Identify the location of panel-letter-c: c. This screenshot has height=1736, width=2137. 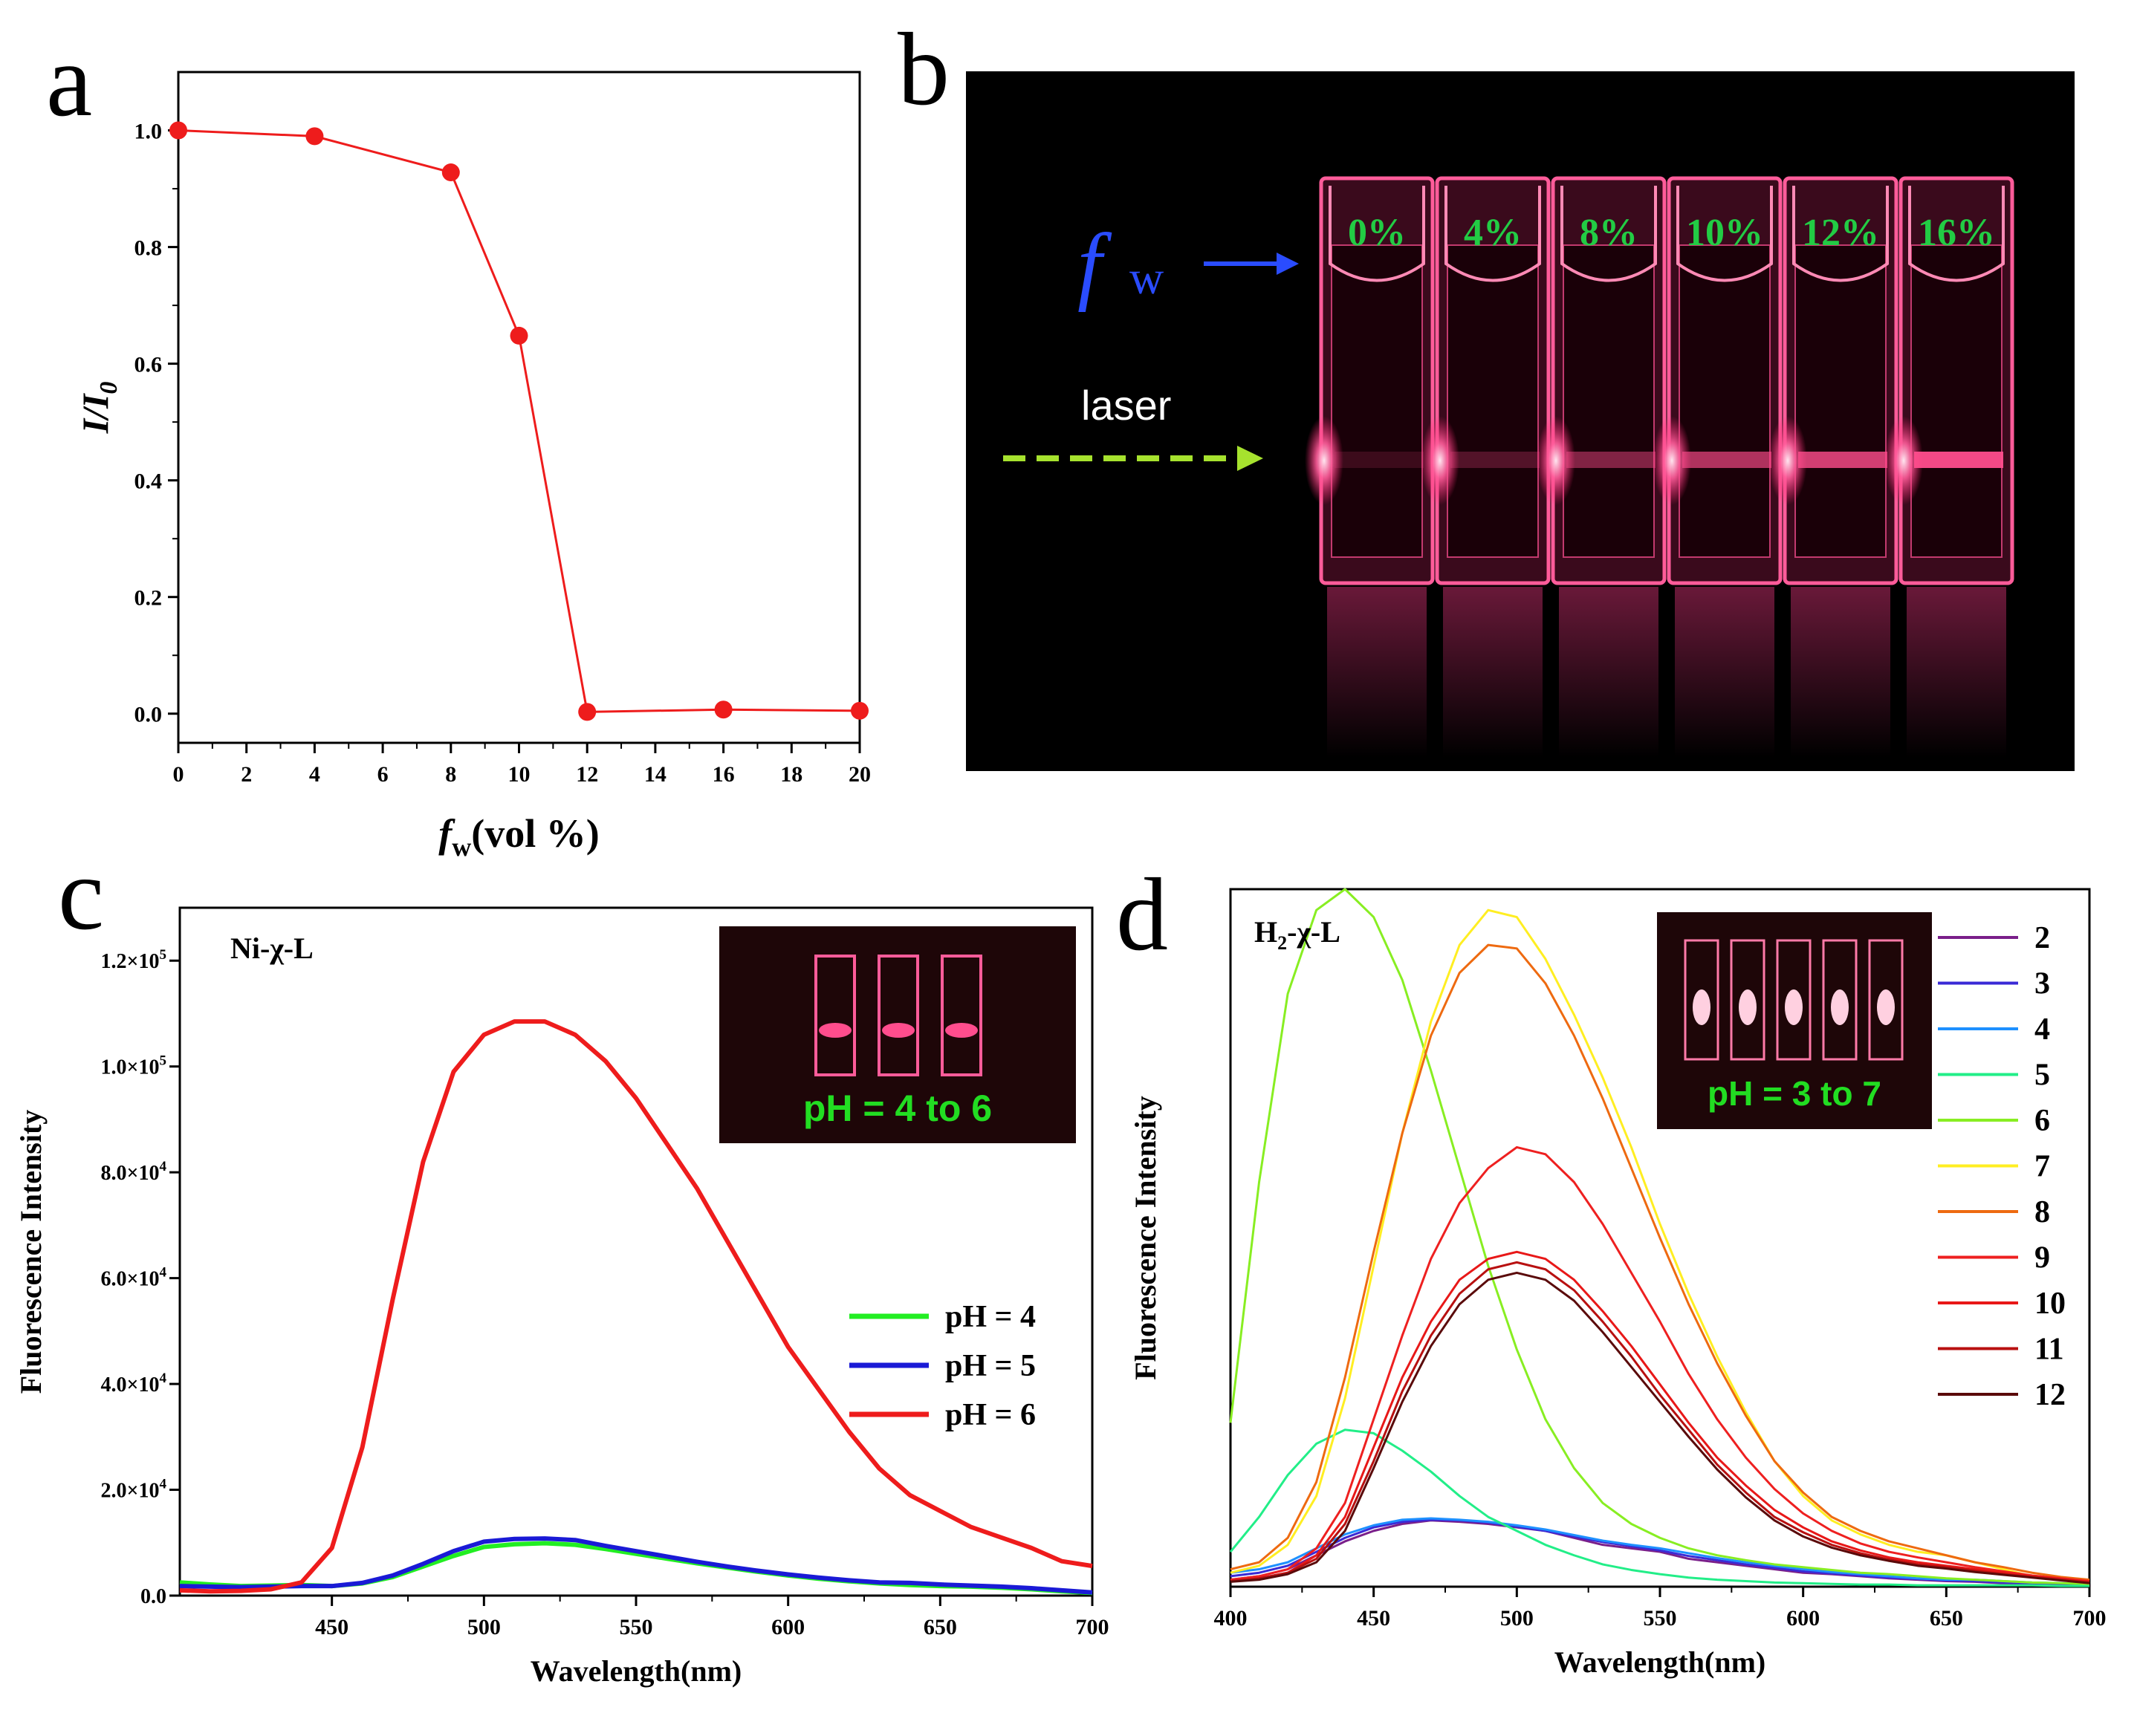
(81, 894).